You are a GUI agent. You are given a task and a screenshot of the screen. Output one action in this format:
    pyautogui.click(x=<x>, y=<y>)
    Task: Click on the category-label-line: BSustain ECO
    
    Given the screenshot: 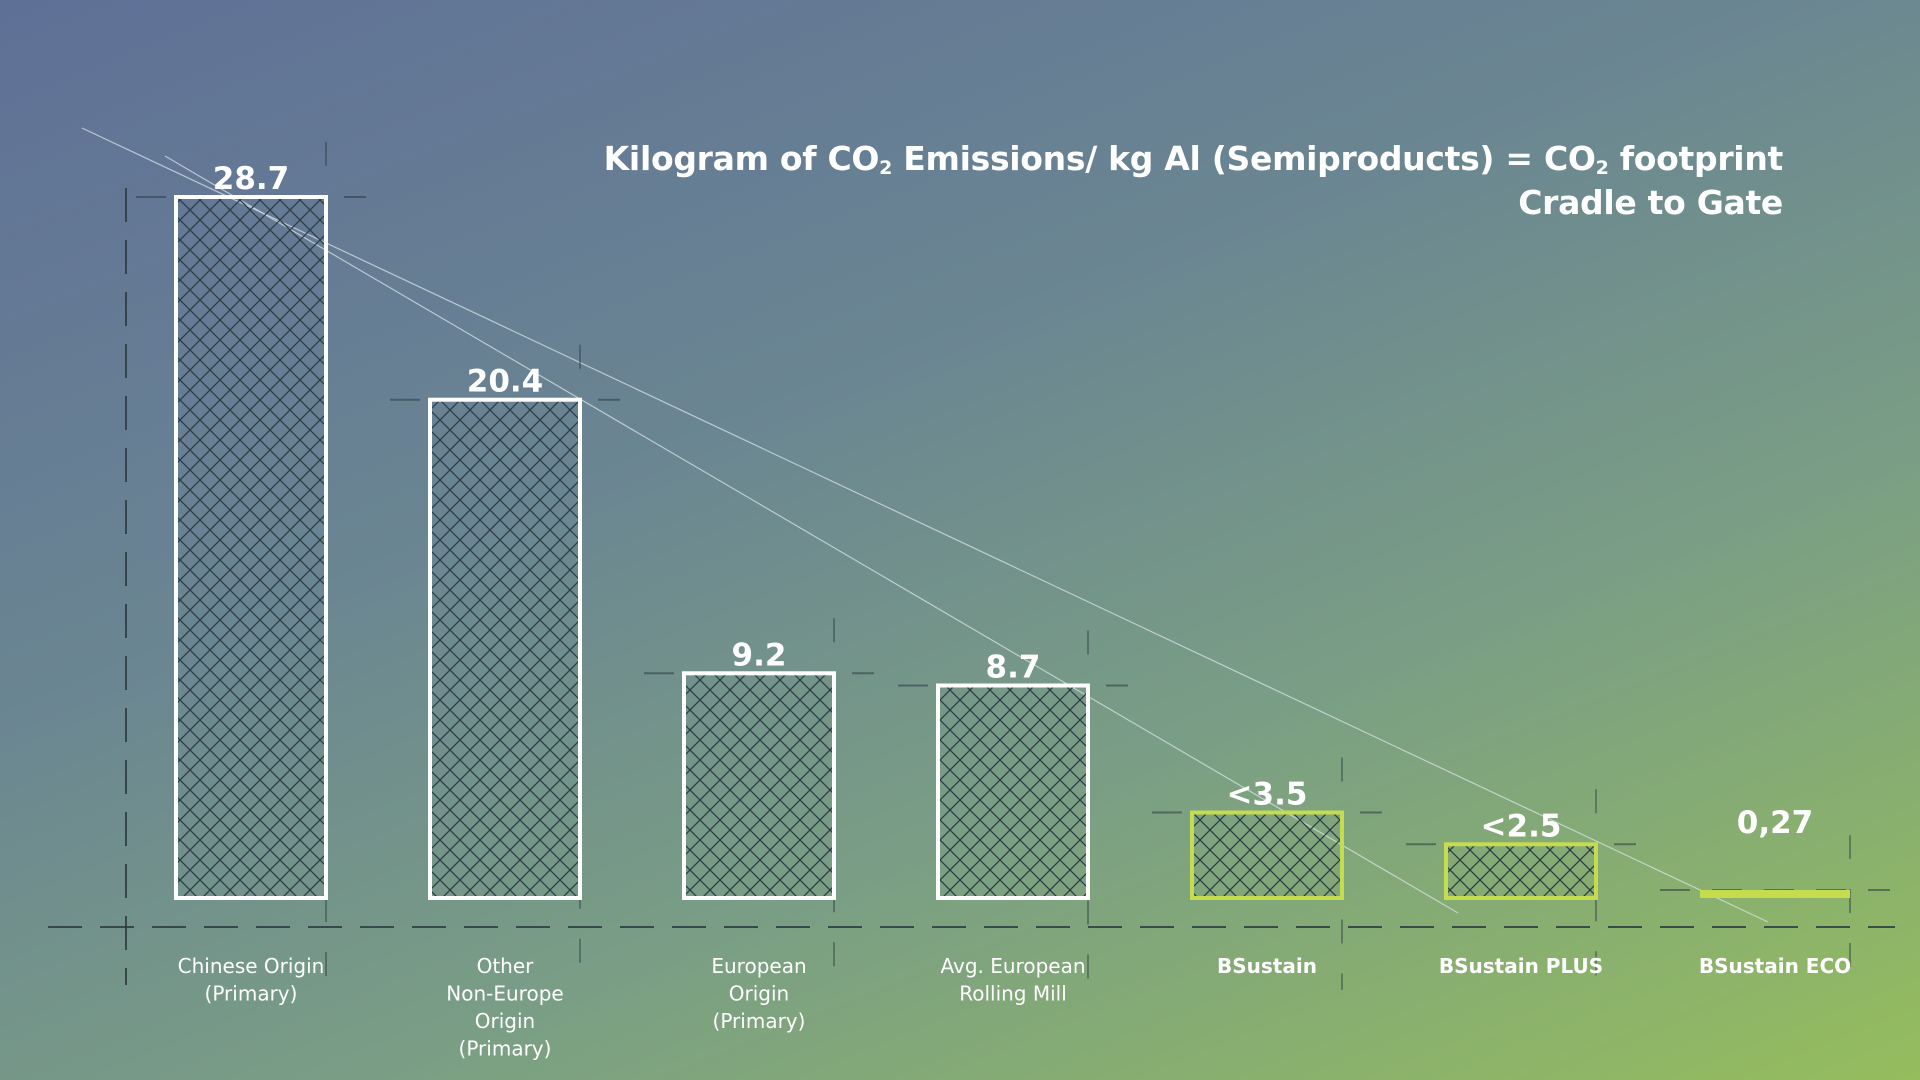 What is the action you would take?
    pyautogui.click(x=1775, y=966)
    